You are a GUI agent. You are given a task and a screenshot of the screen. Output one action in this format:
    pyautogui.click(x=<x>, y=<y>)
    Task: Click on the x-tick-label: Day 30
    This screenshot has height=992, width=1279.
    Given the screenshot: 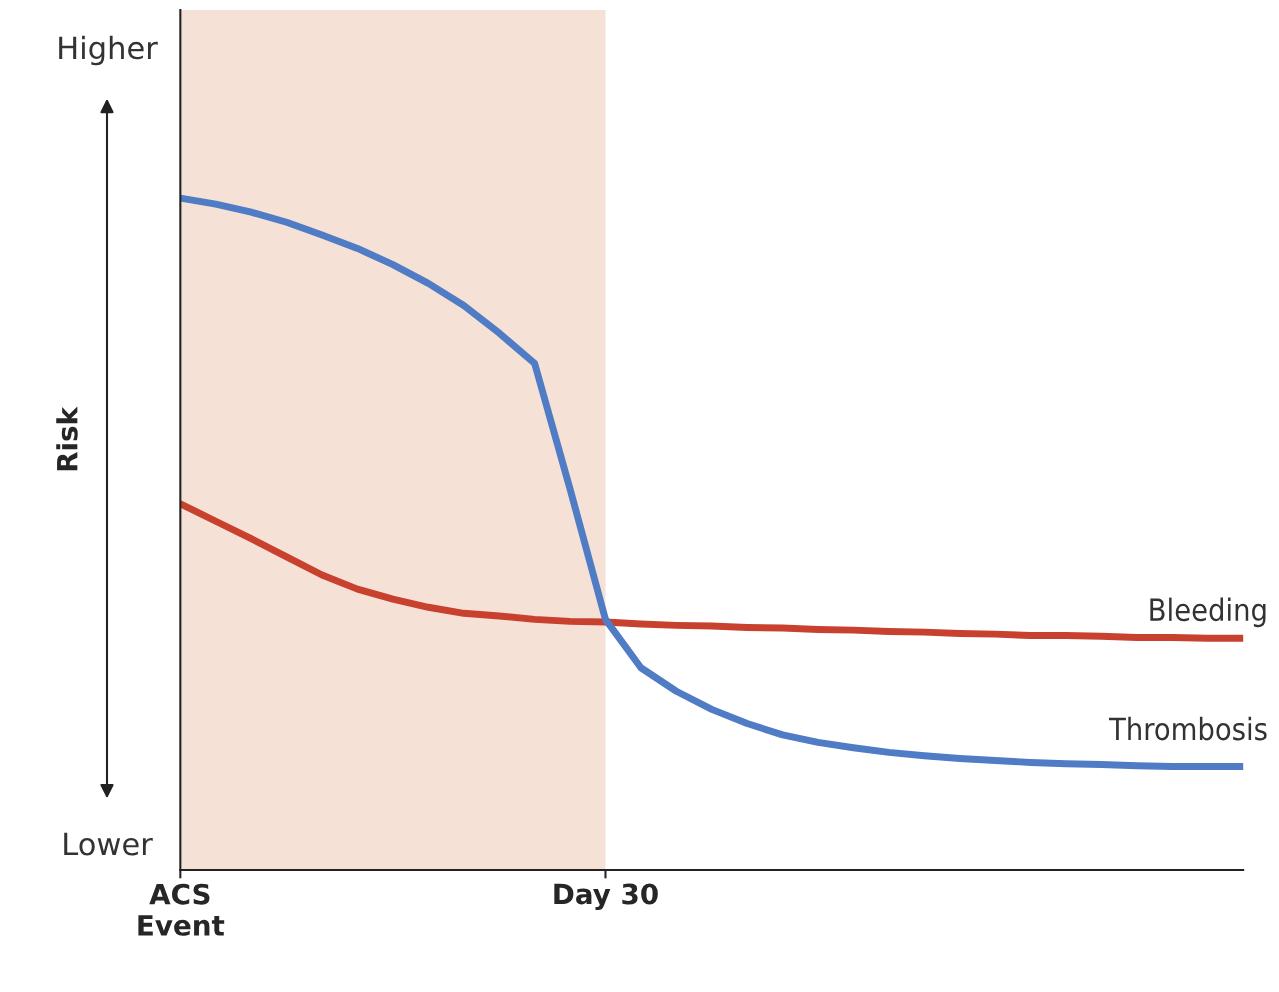 What is the action you would take?
    pyautogui.click(x=606, y=897)
    